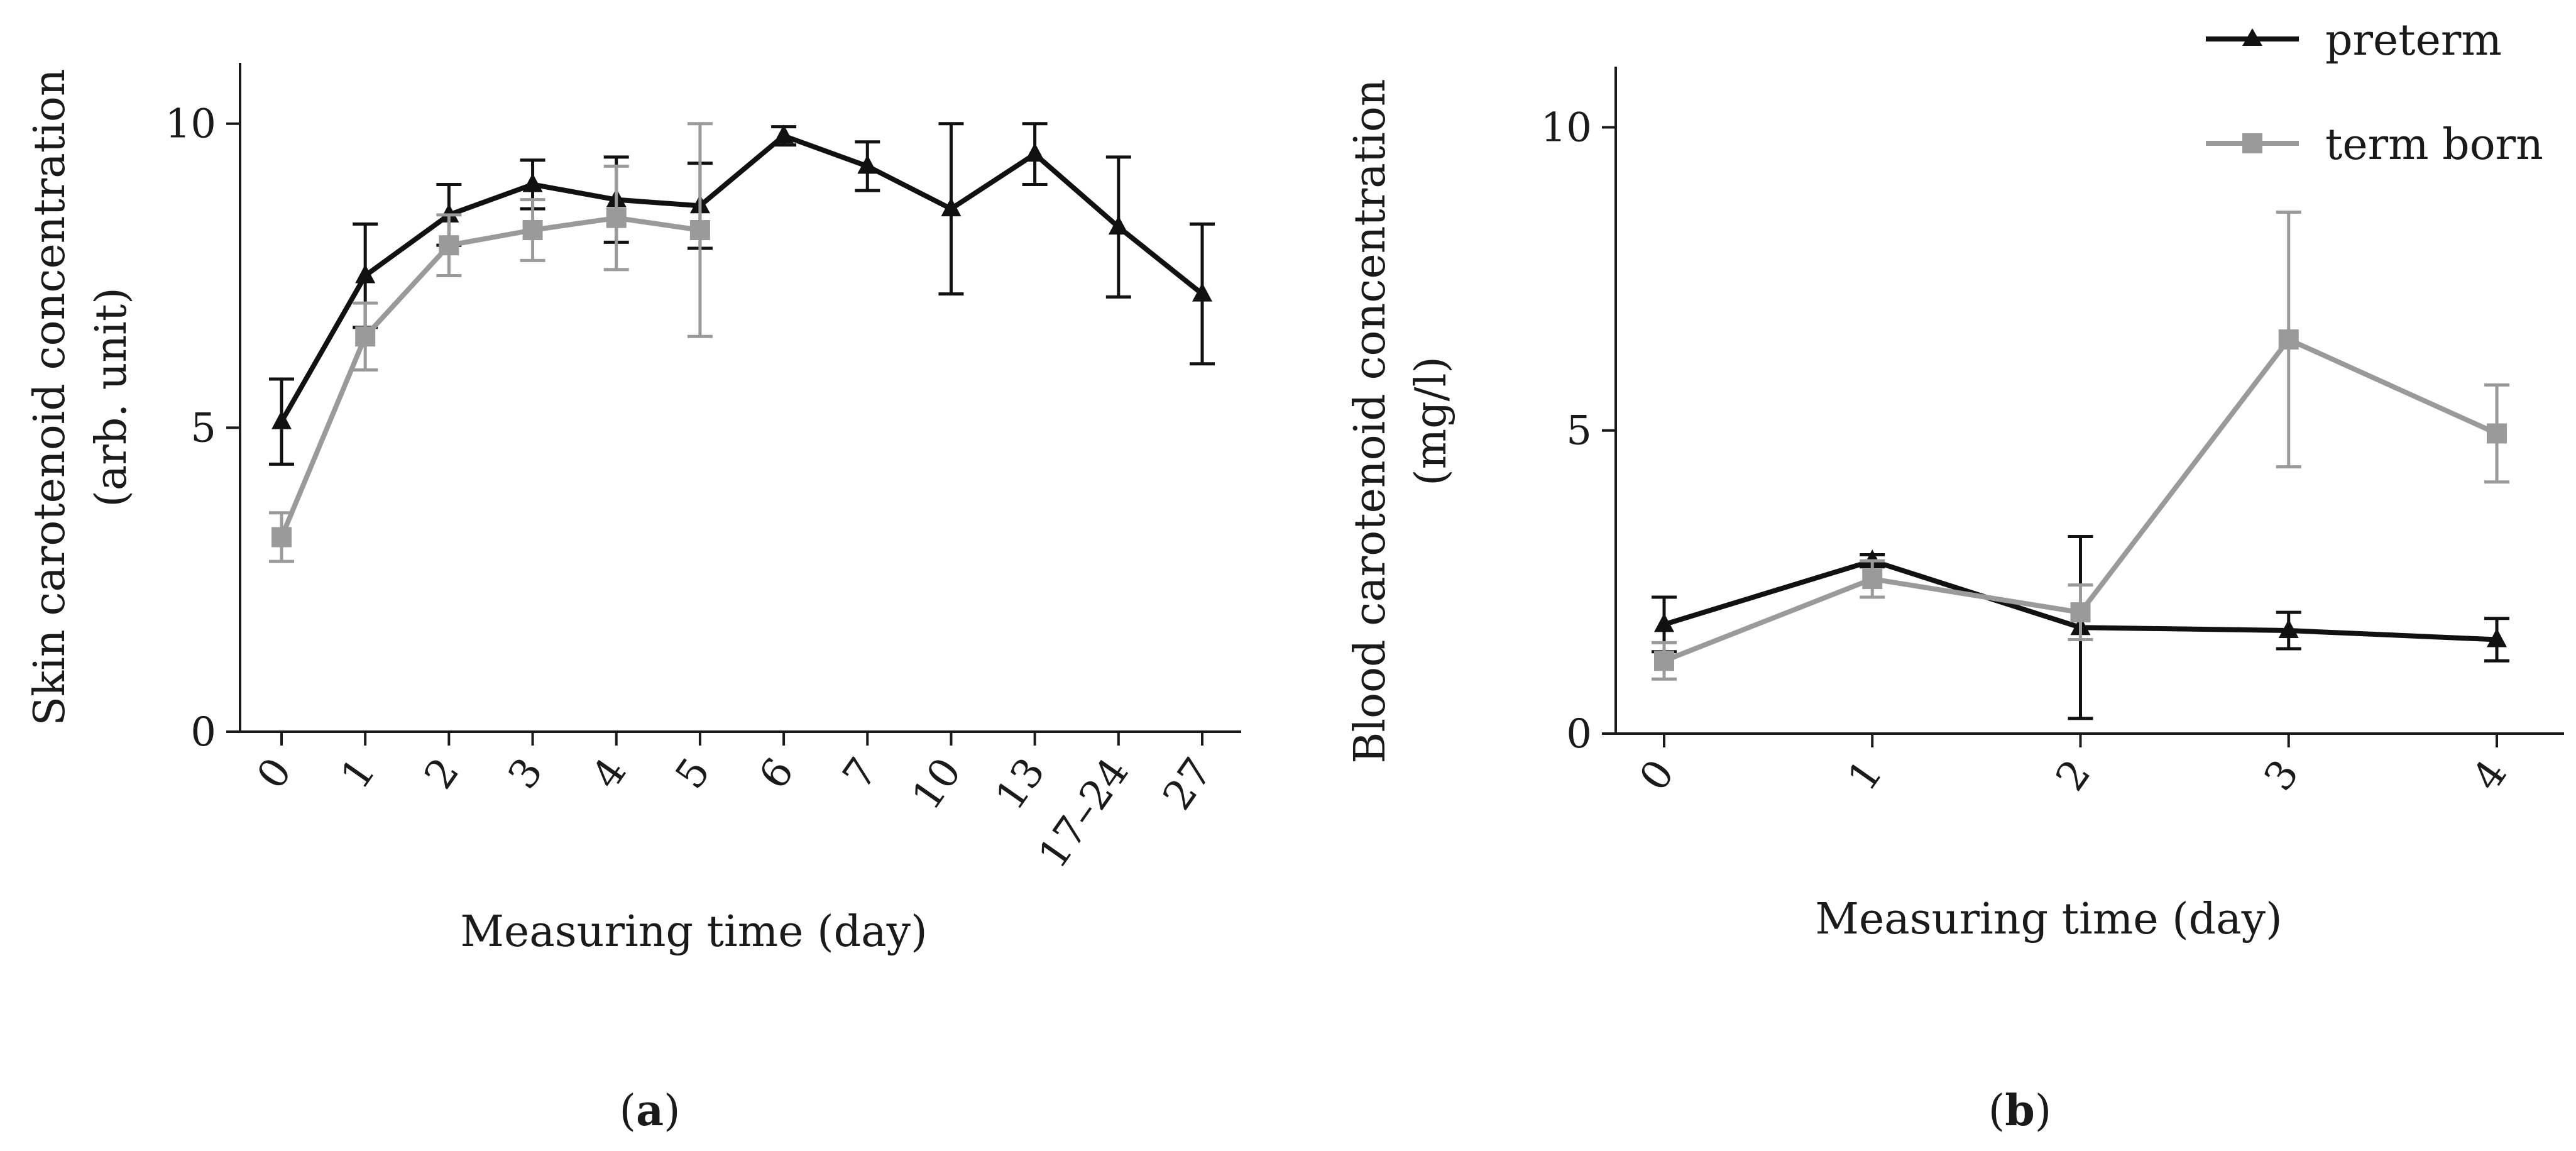 The image size is (2576, 1151). Describe the element at coordinates (860, 774) in the screenshot. I see `panel-a-x-tick-label: 7` at that location.